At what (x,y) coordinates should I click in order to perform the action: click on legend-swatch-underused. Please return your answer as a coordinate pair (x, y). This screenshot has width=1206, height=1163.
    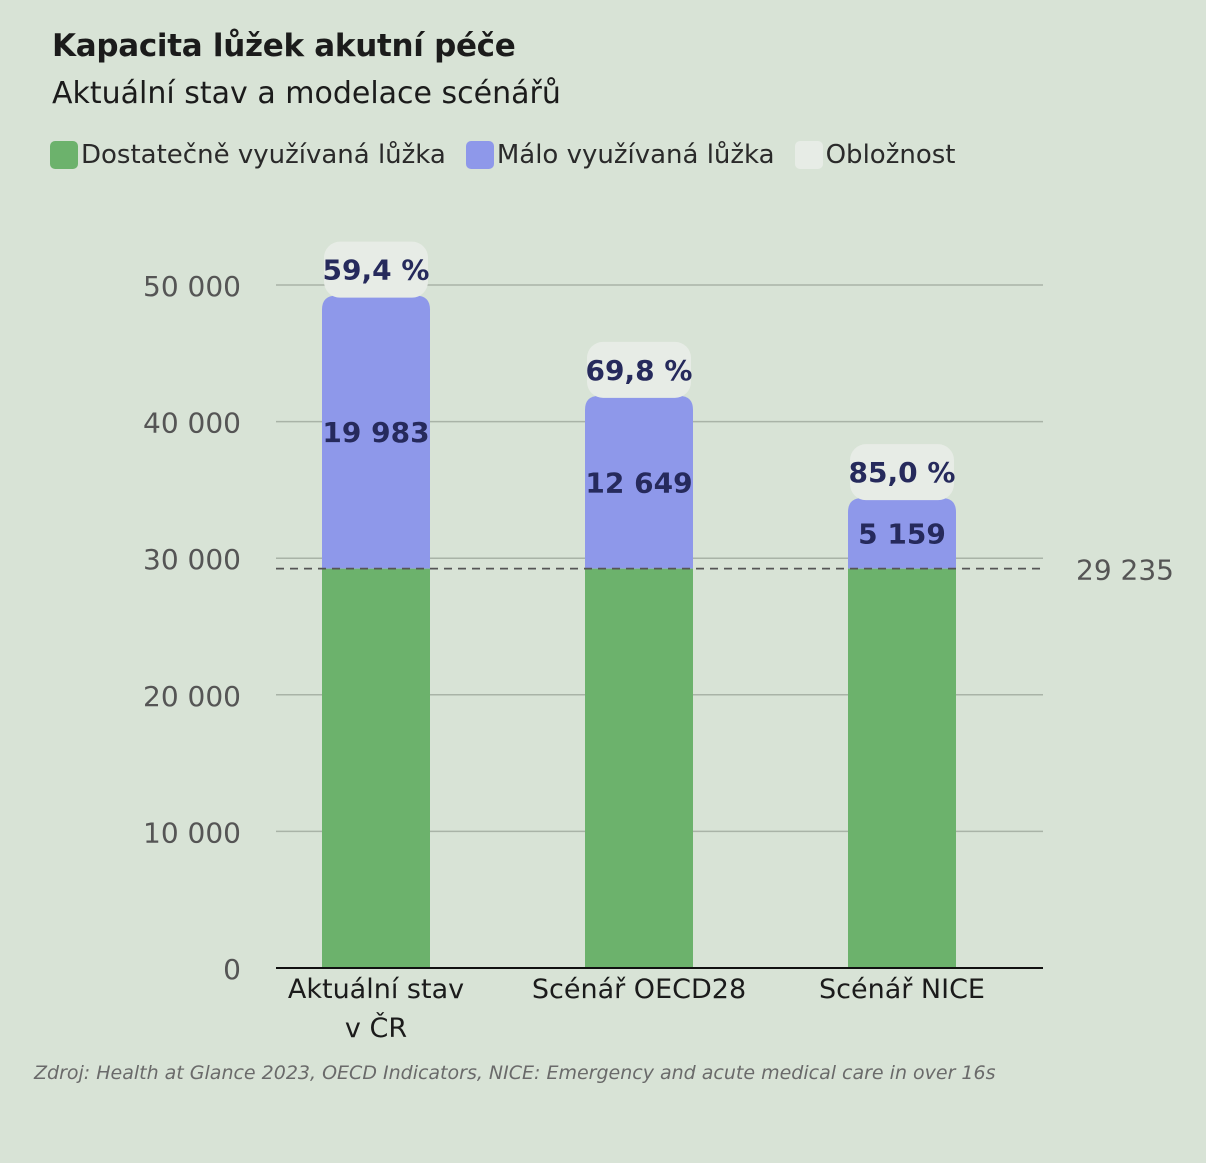
    Looking at the image, I should click on (479, 155).